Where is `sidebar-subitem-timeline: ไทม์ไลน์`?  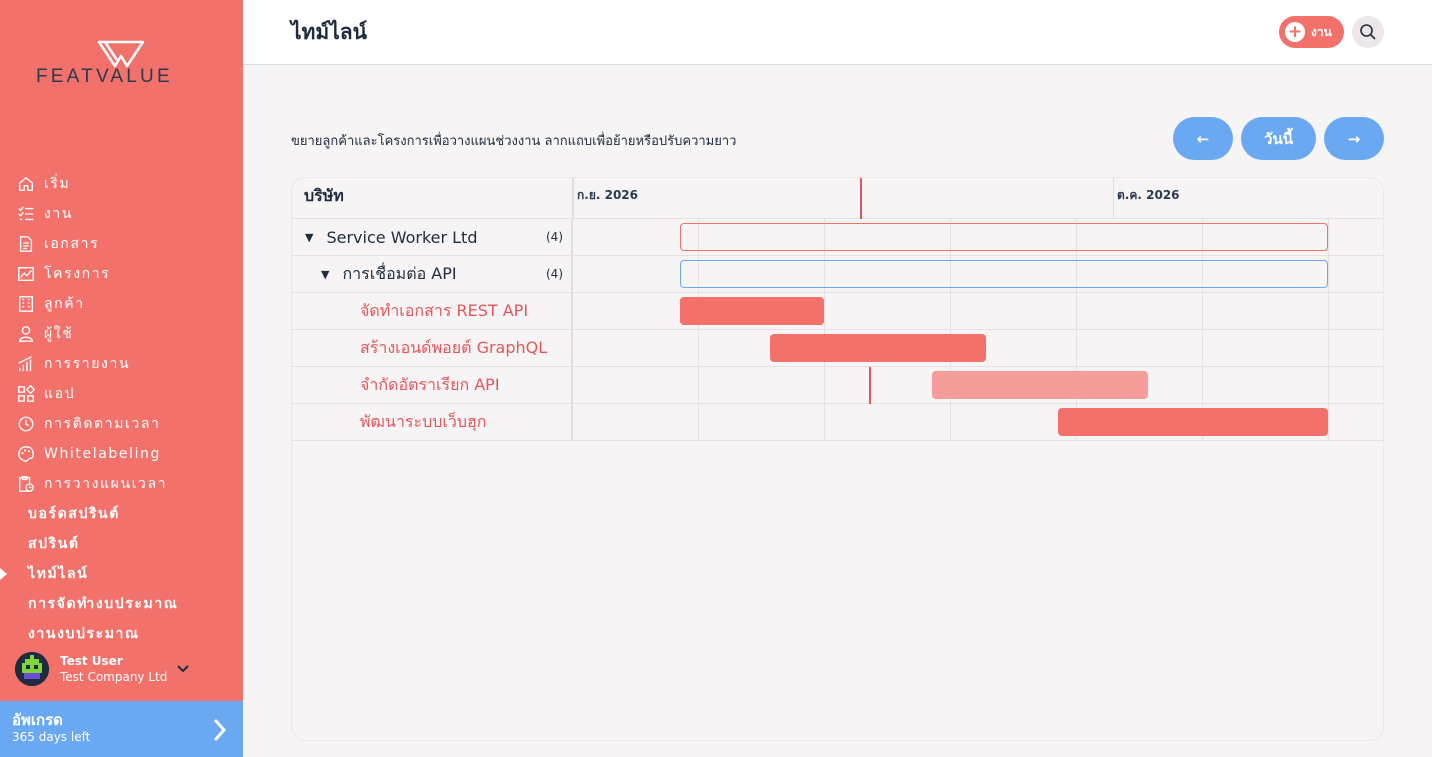
sidebar-subitem-timeline: ไทม์ไลน์ is located at coordinates (121, 574).